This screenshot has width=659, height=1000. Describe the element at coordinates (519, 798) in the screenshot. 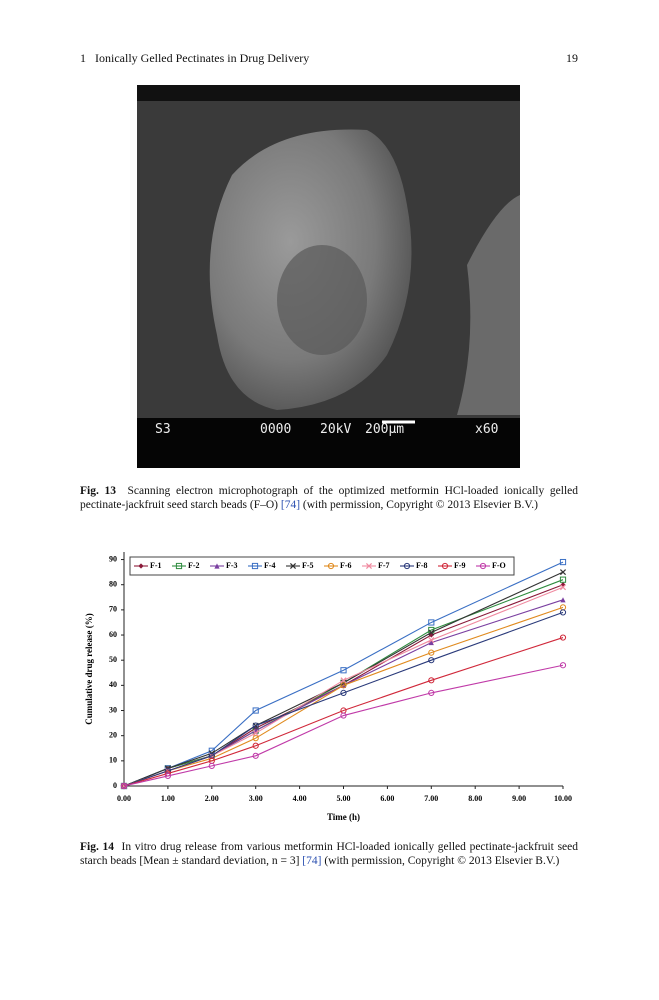

I see `x-tick-label: 9.00` at that location.